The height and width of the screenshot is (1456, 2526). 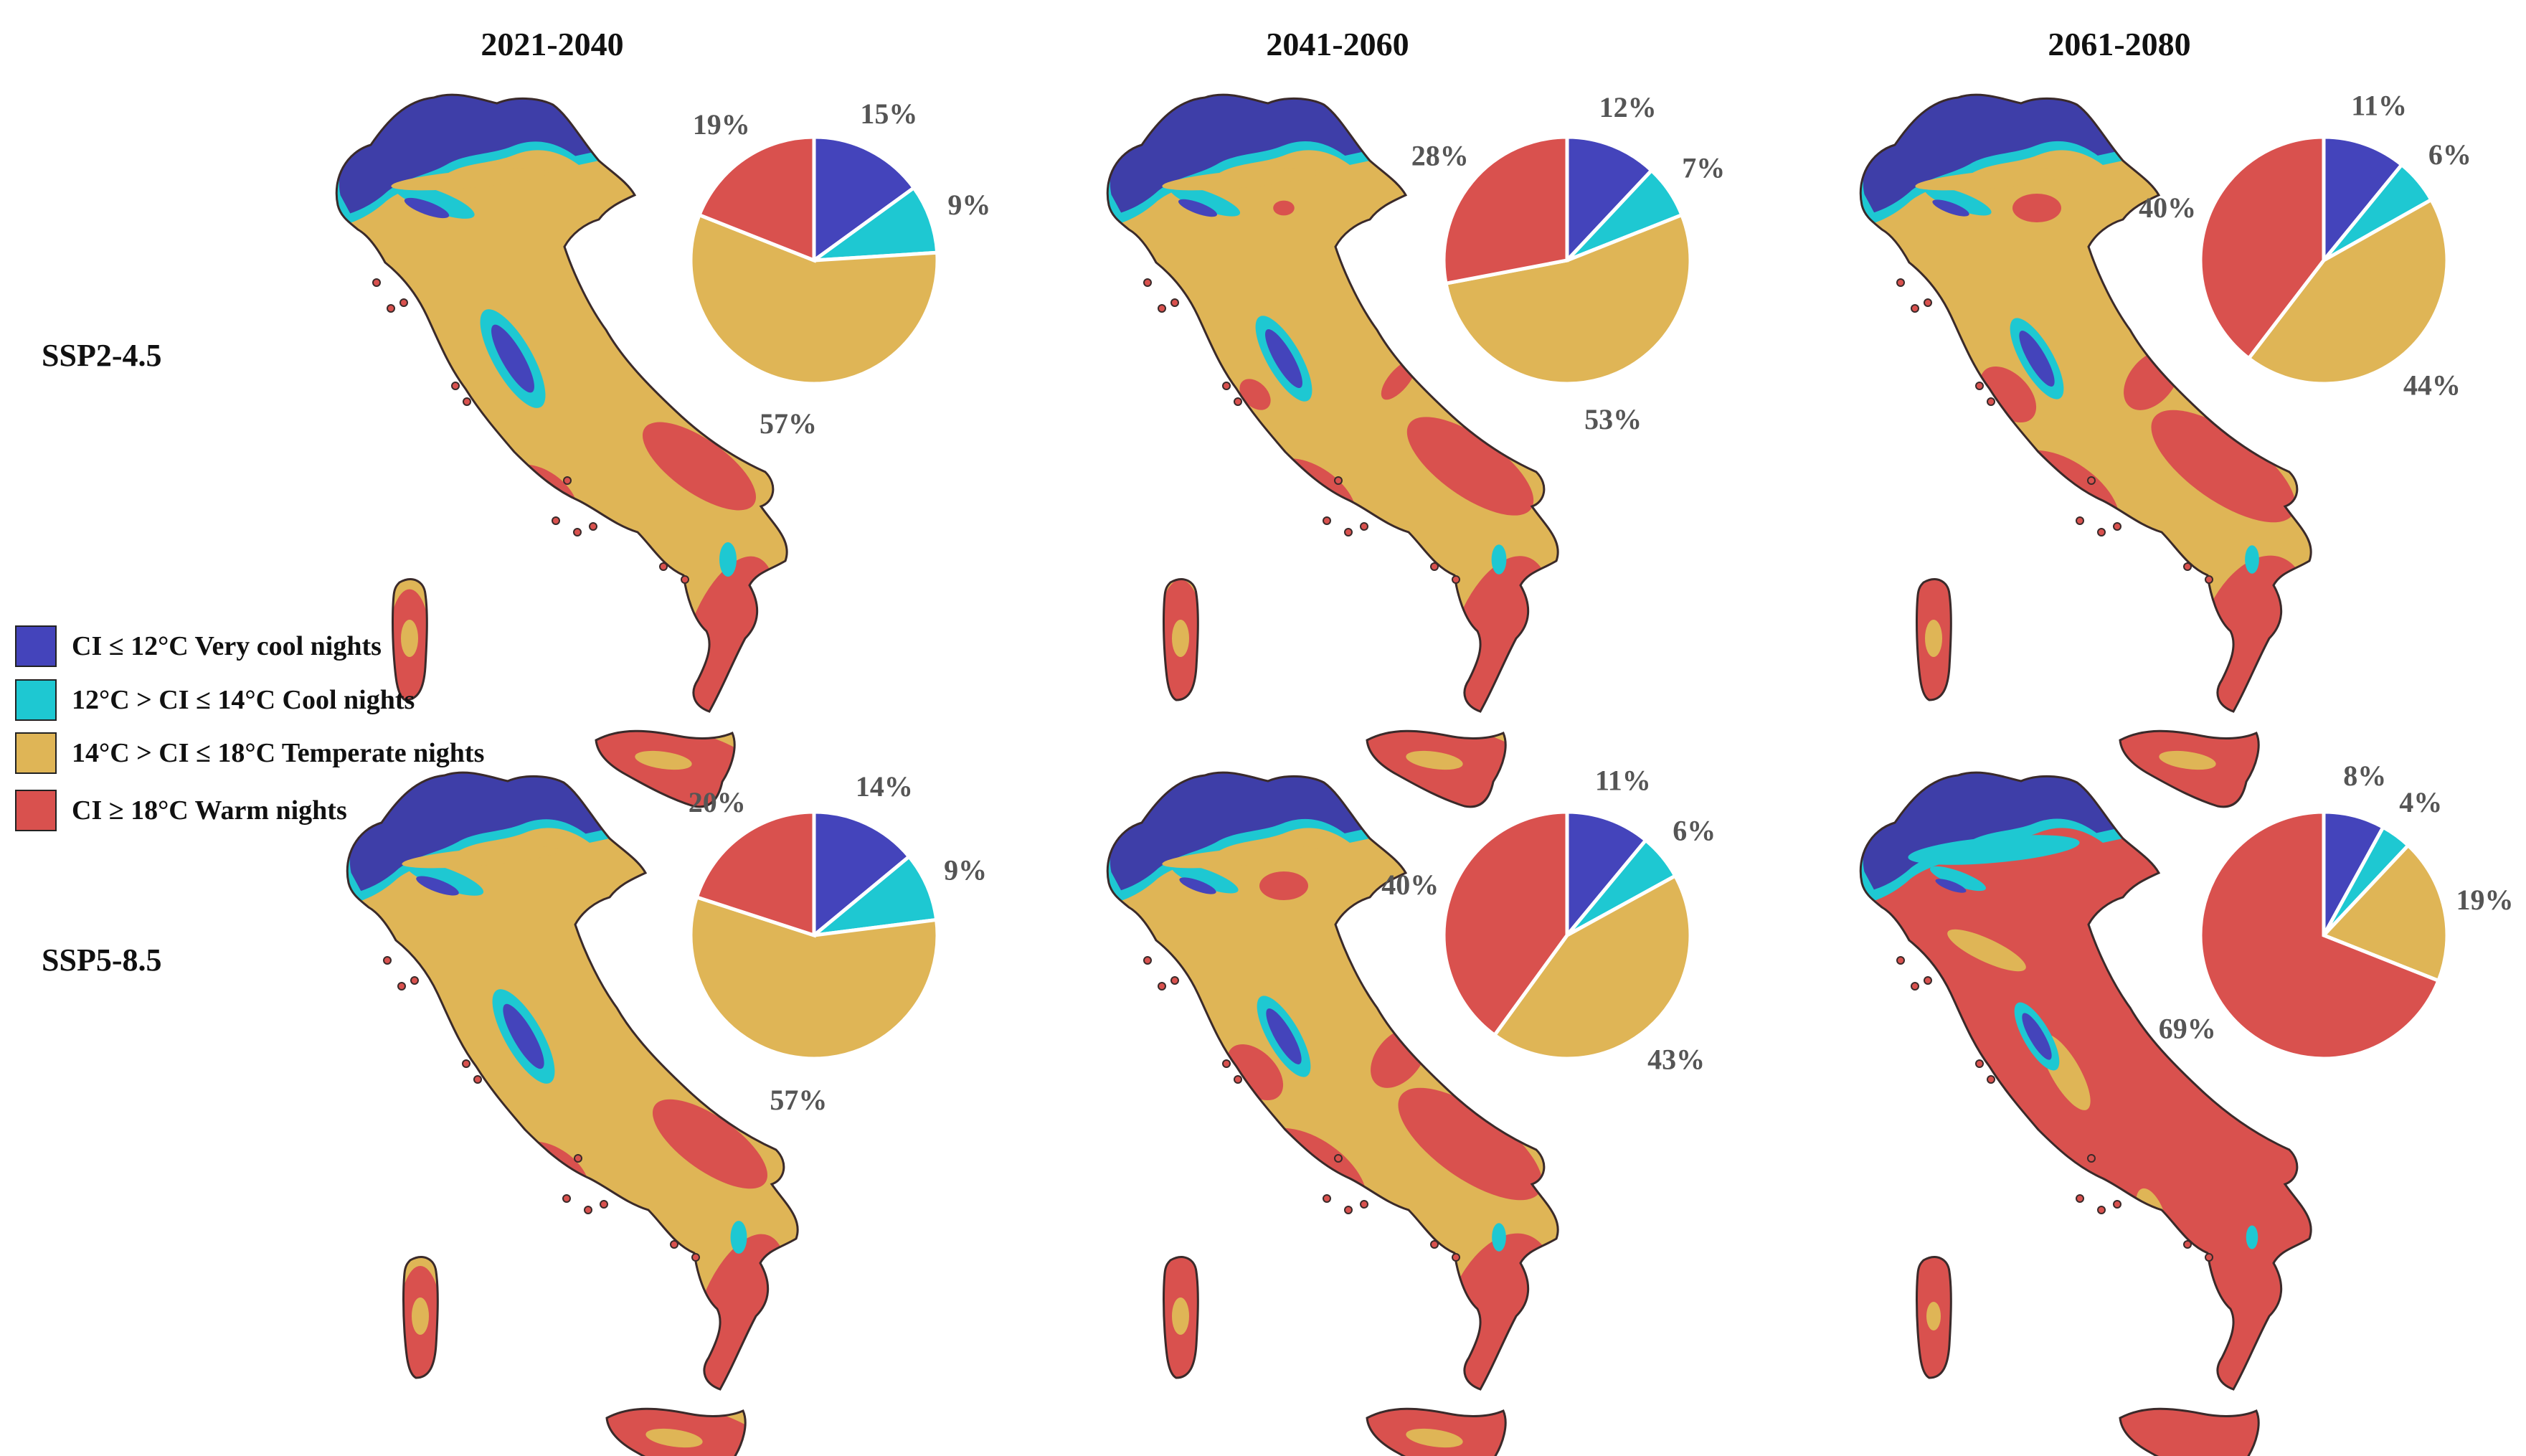 I want to click on pie-value-label: 40%, so click(x=1410, y=885).